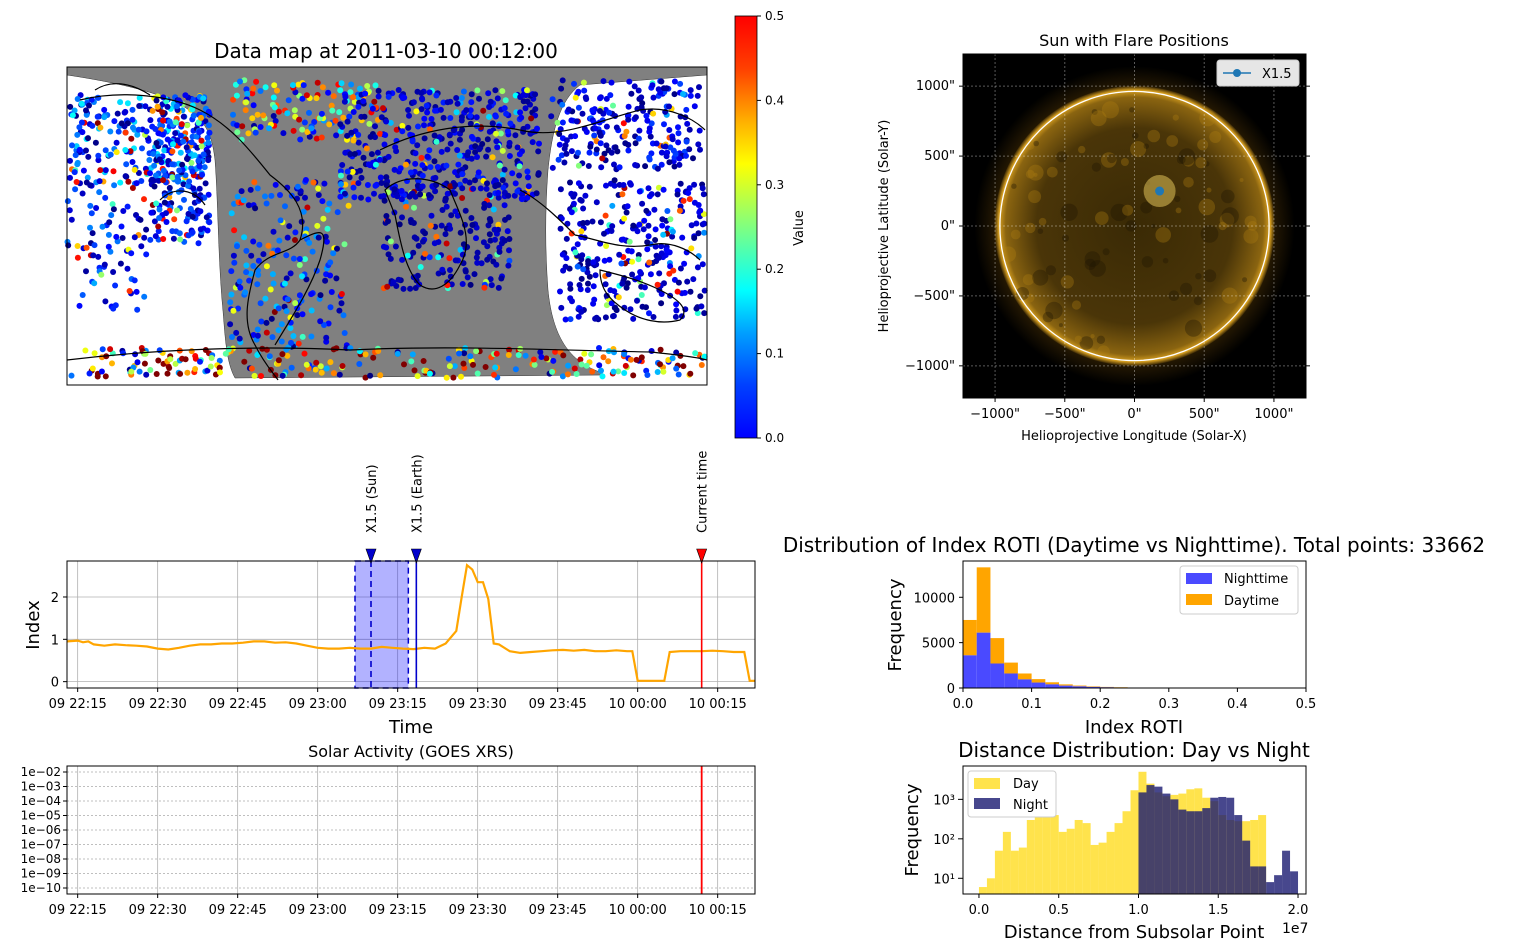  What do you see at coordinates (1094, 869) in the screenshot?
I see `distance-bar-day` at bounding box center [1094, 869].